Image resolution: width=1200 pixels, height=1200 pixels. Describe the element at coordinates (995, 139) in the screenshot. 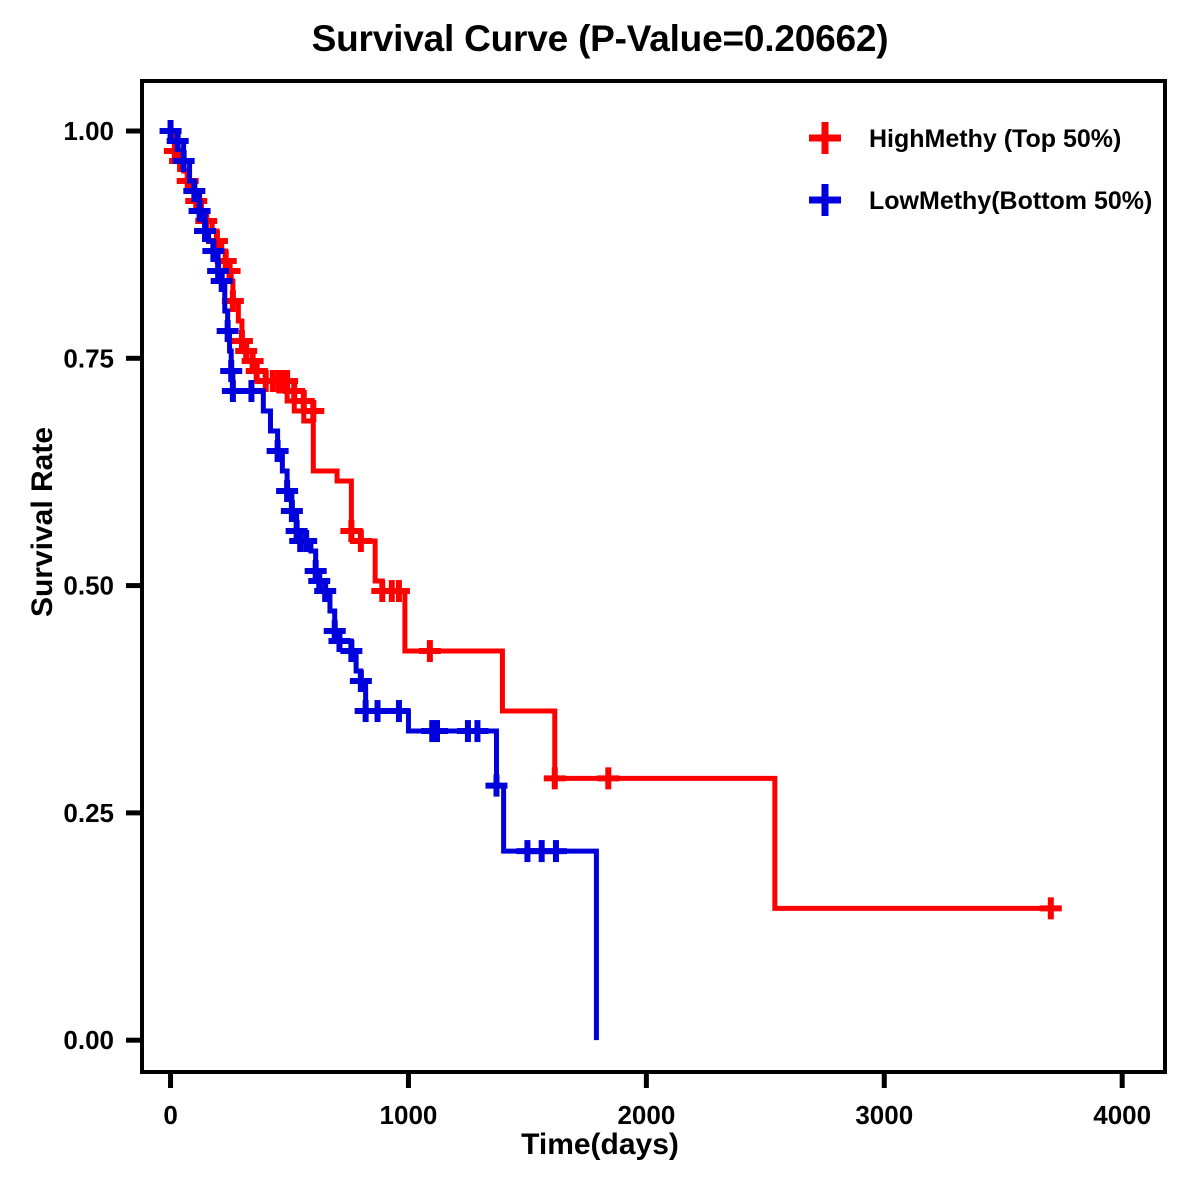

I see `legend-label: HighMethy (Top 50%)` at that location.